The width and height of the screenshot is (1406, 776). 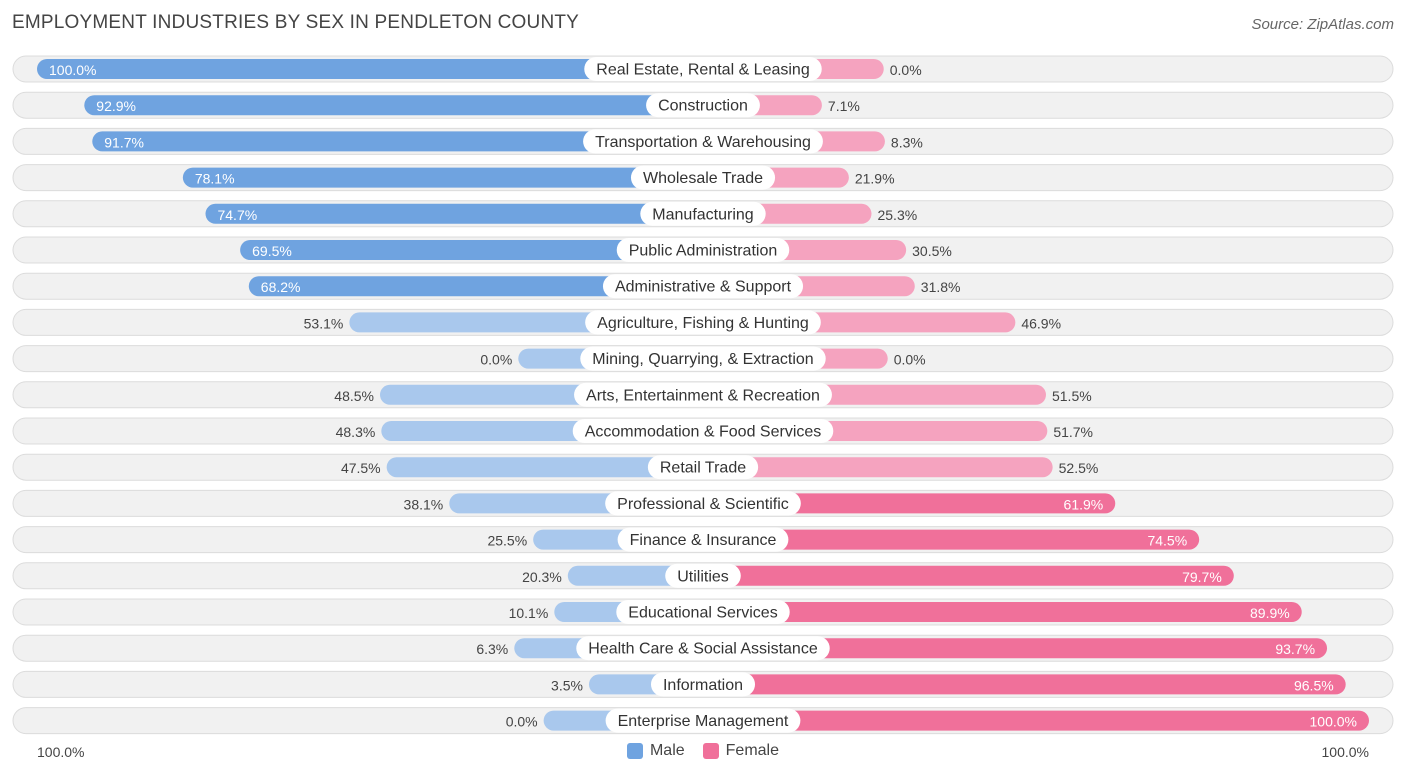 What do you see at coordinates (710, 751) in the screenshot?
I see `legend-swatch-female` at bounding box center [710, 751].